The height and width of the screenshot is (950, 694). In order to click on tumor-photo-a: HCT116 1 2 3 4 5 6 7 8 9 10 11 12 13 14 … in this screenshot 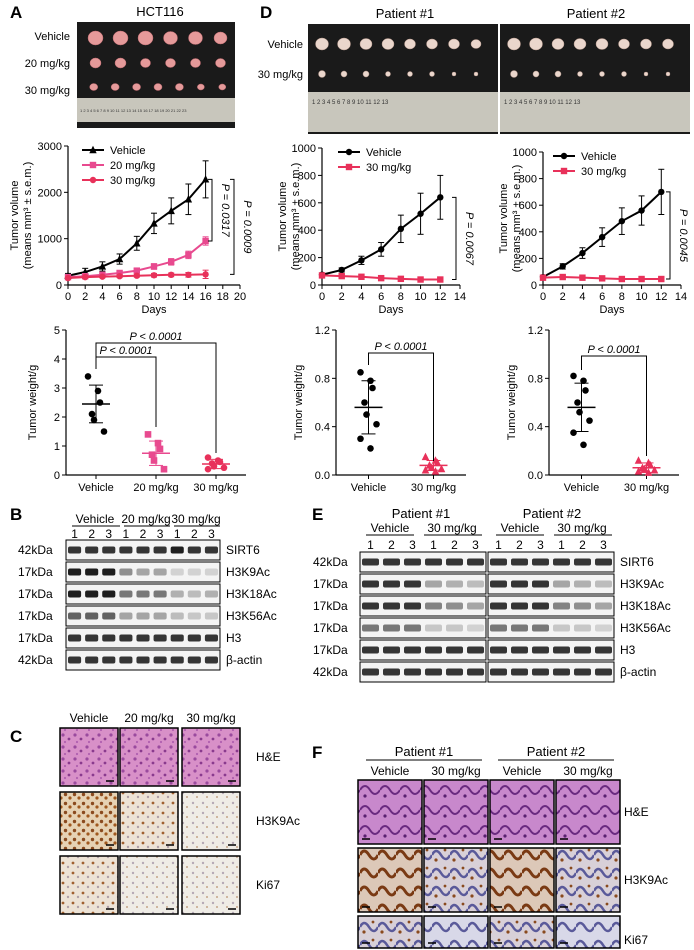, I will do `click(130, 66)`.